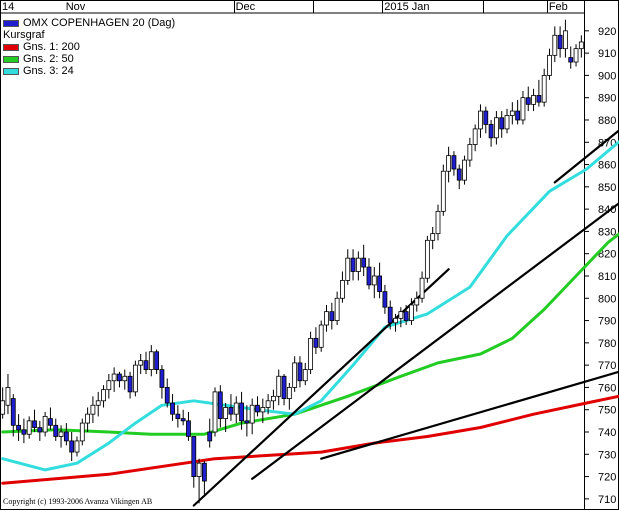 Image resolution: width=619 pixels, height=510 pixels. What do you see at coordinates (607, 121) in the screenshot?
I see `y-tick-label: 880` at bounding box center [607, 121].